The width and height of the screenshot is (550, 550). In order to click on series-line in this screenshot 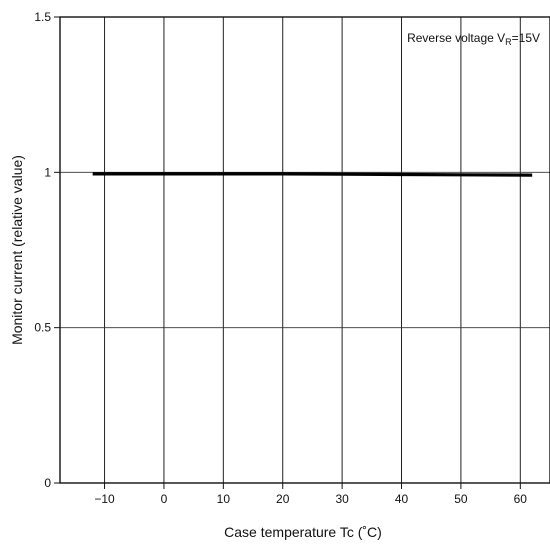, I will do `click(312, 174)`.